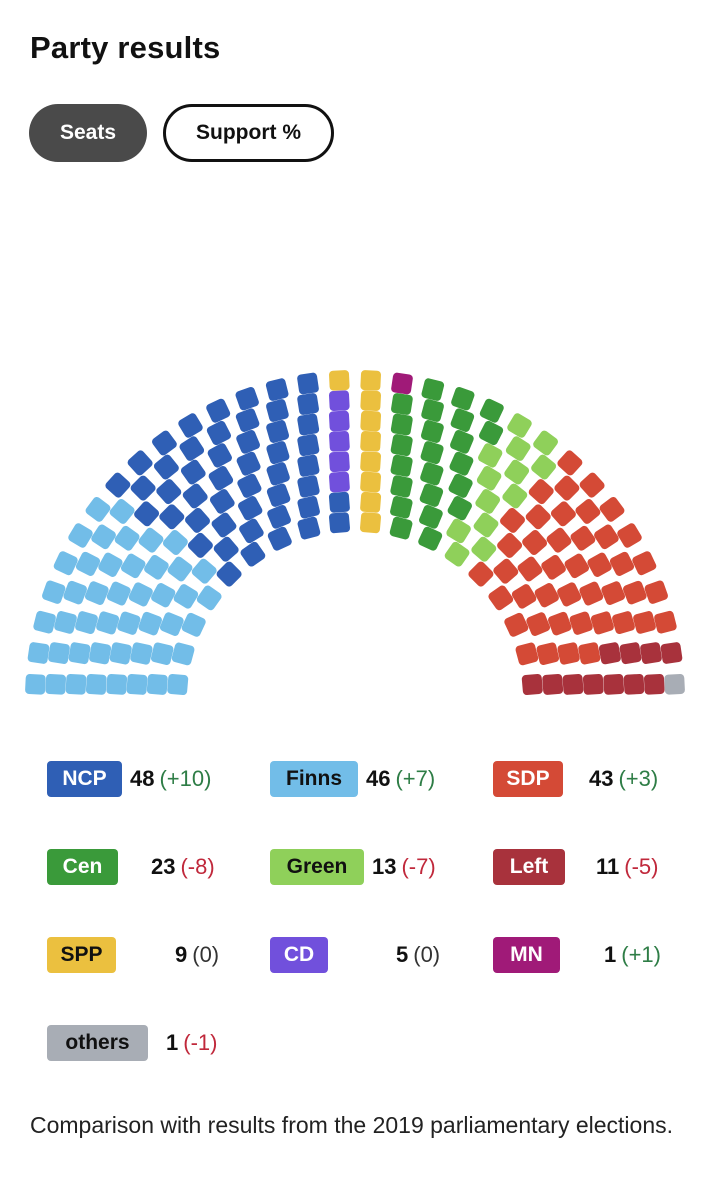 This screenshot has width=711, height=1200. What do you see at coordinates (200, 1042) in the screenshot?
I see `legend-change-others: (-1)` at bounding box center [200, 1042].